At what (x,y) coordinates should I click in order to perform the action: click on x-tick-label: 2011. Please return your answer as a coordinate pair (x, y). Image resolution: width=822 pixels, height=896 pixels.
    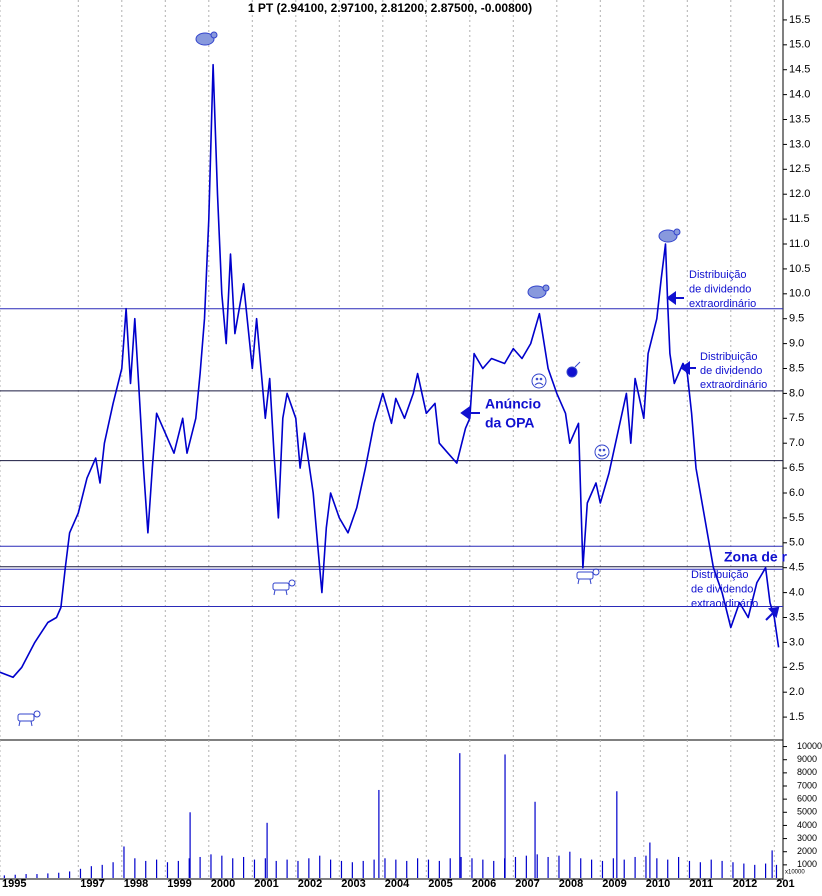
    Looking at the image, I should click on (701, 884).